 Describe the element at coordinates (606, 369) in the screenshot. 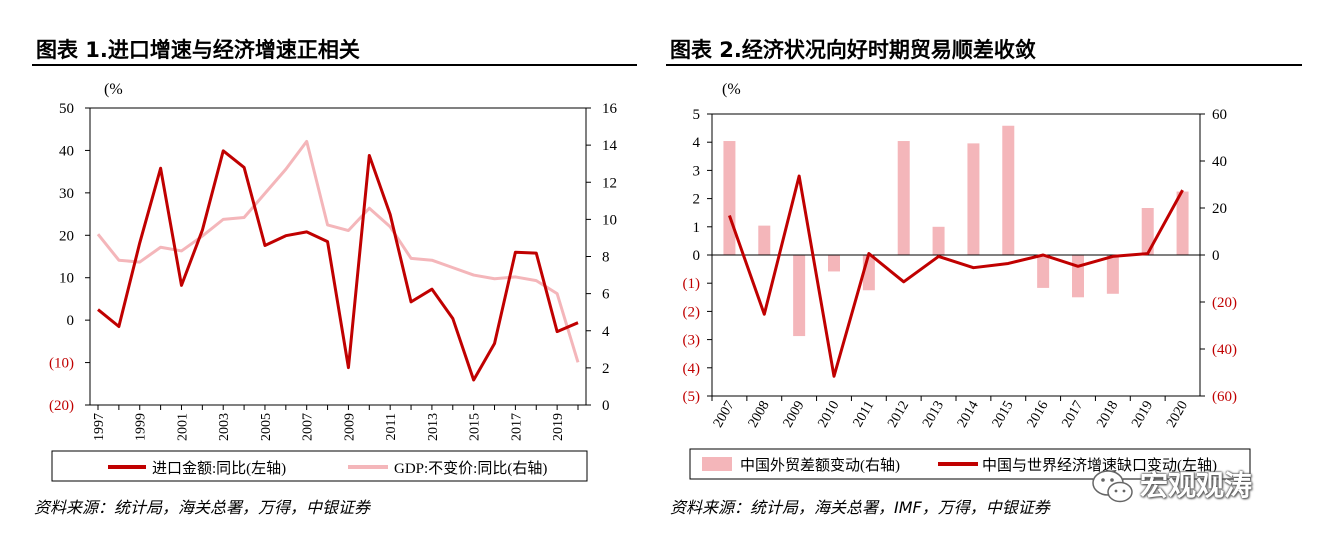

I see `right-tick-label: 2` at that location.